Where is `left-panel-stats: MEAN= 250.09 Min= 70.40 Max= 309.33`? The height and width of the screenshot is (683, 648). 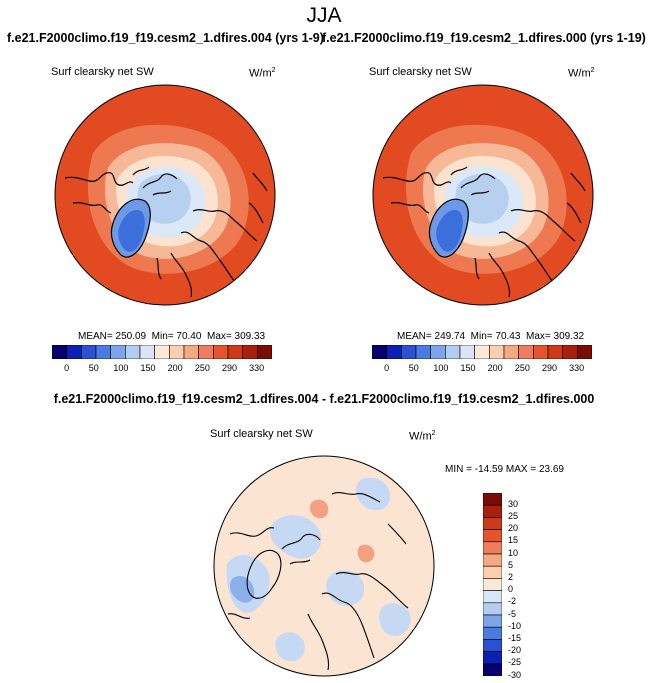 left-panel-stats: MEAN= 250.09 Min= 70.40 Max= 309.33 is located at coordinates (171, 336).